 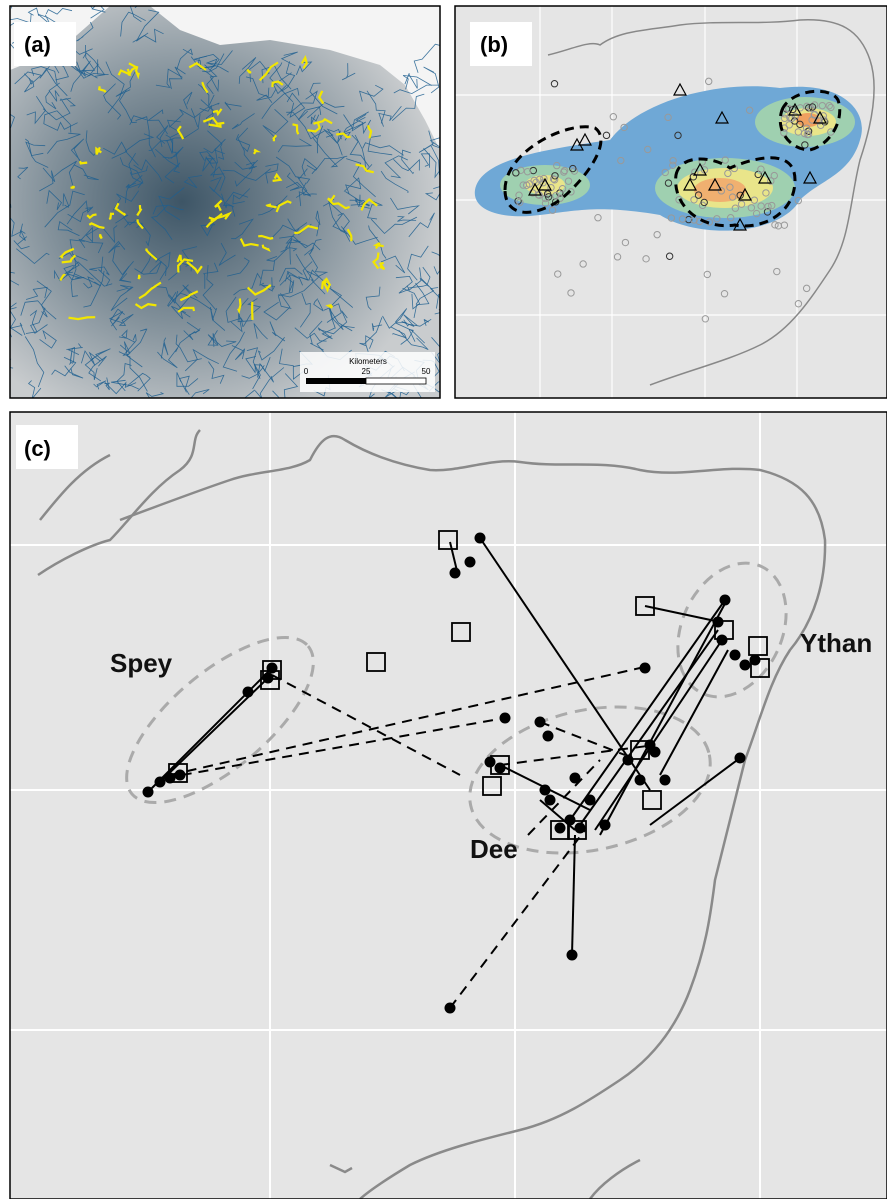 I want to click on points, so click(x=673, y=200).